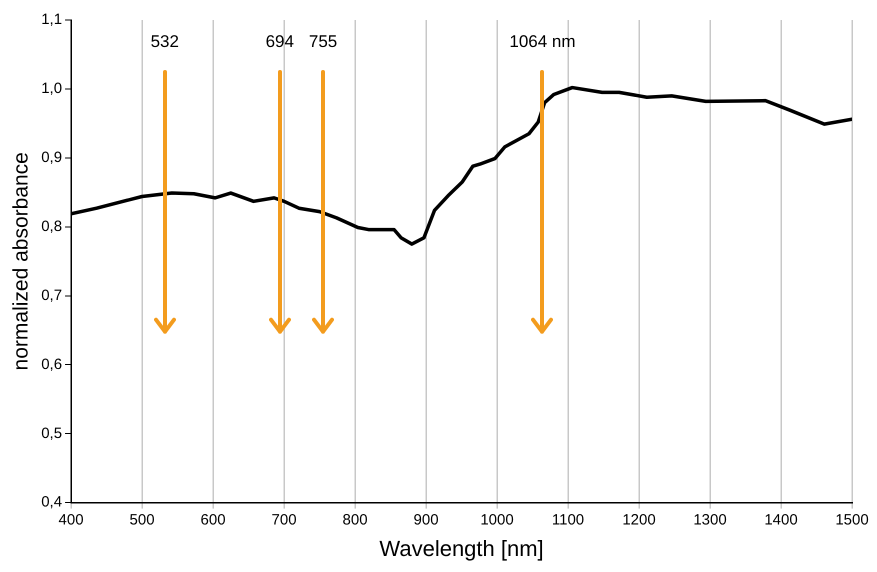  Describe the element at coordinates (51, 157) in the screenshot. I see `y-tick-label: 0,9` at that location.